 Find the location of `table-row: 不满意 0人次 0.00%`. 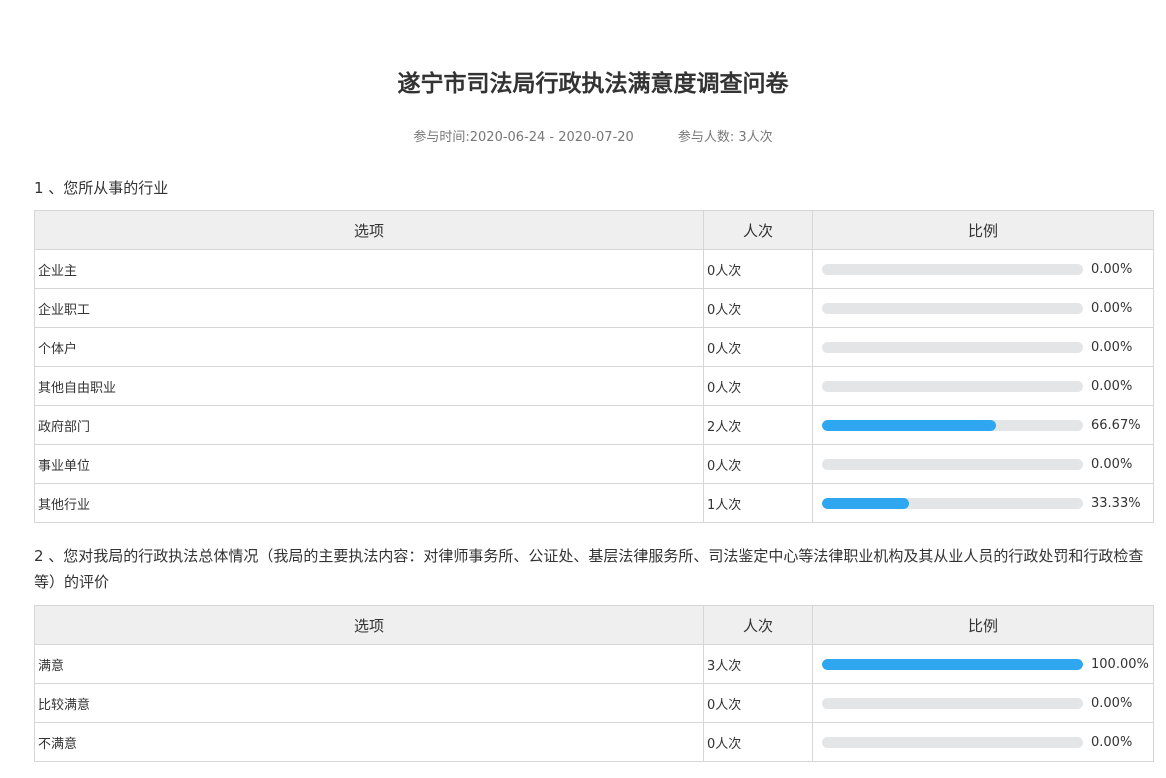

table-row: 不满意 0人次 0.00% is located at coordinates (594, 742).